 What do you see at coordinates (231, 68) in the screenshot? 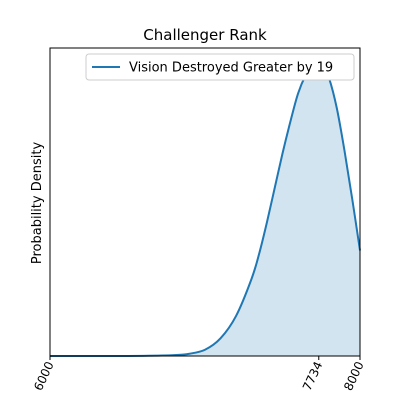
I see `legend-entry: Vision Destroyed Greater by 19` at bounding box center [231, 68].